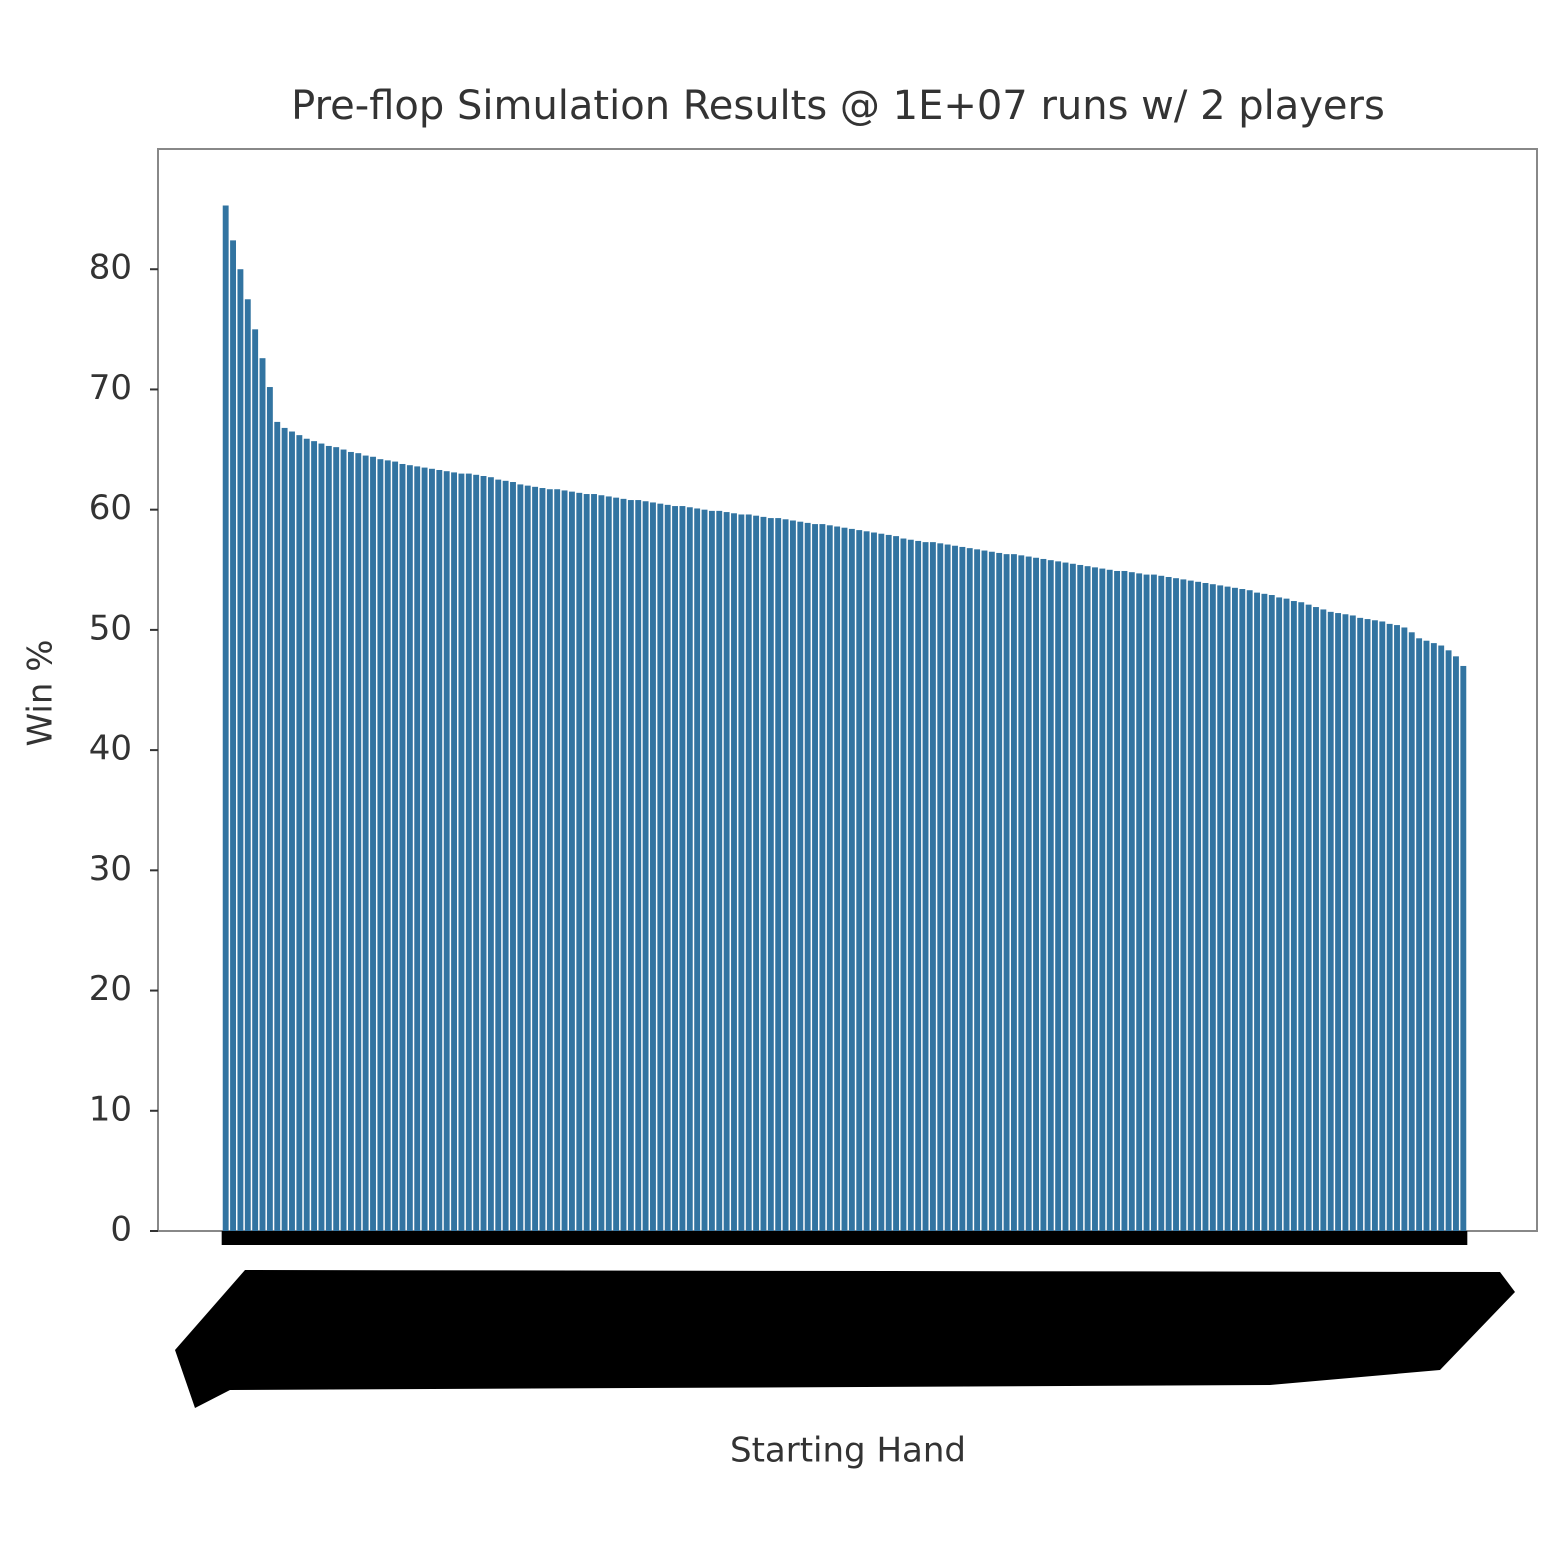 The width and height of the screenshot is (1563, 1563). What do you see at coordinates (110, 508) in the screenshot?
I see `y-tick-label: 60` at bounding box center [110, 508].